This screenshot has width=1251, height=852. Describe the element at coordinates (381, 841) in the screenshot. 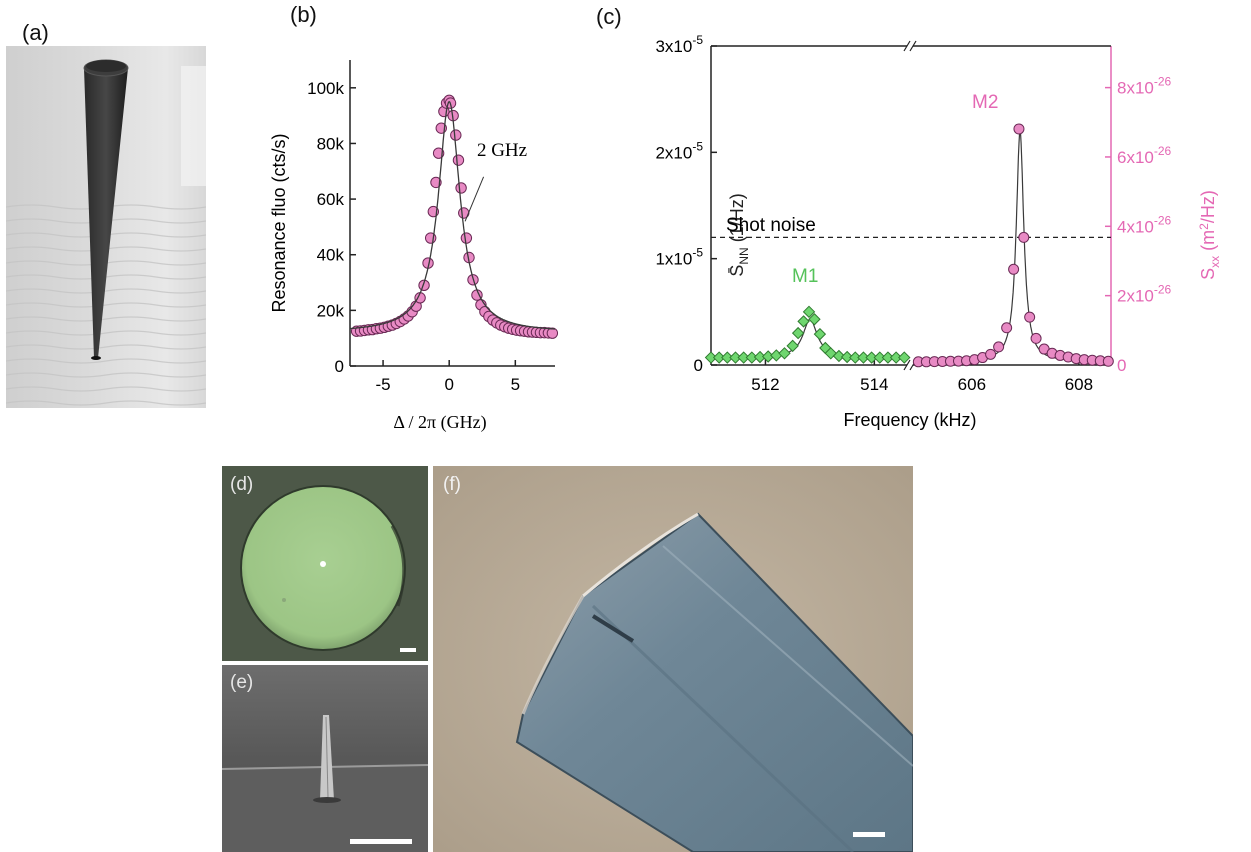

I see `scale-bar-e` at that location.